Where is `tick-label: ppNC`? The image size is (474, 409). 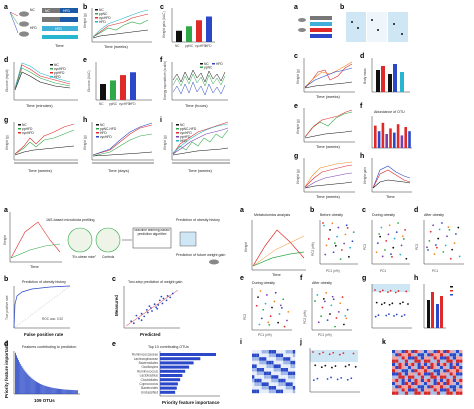
tick-label: ppNC is located at coordinates (189, 46).